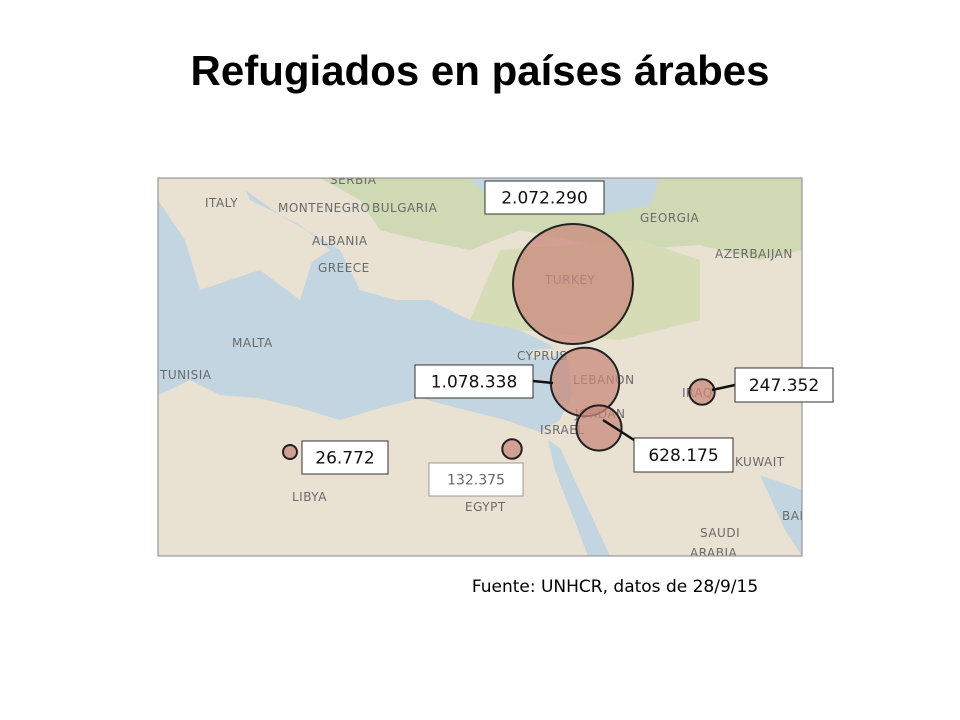 The image size is (960, 720). I want to click on place-name: LIBYA, so click(309, 497).